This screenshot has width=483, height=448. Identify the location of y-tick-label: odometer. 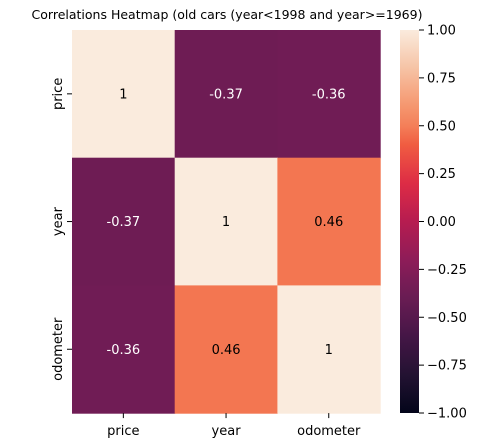
(58, 349).